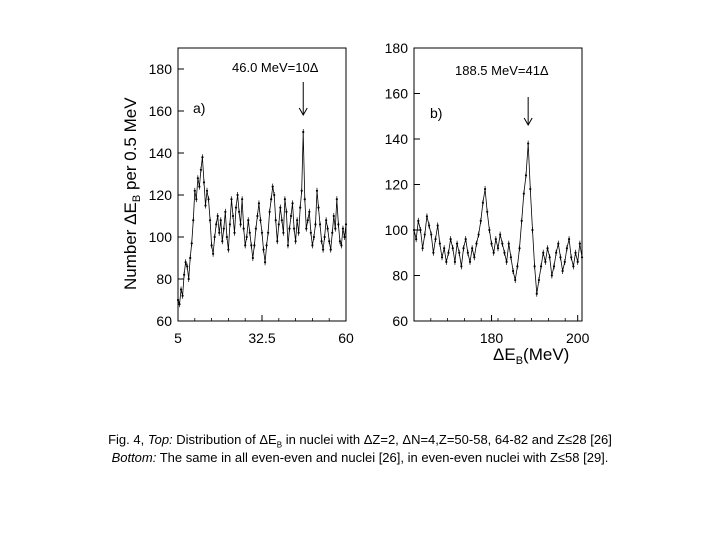  I want to click on panel-b-ytick-label: 120, so click(397, 185).